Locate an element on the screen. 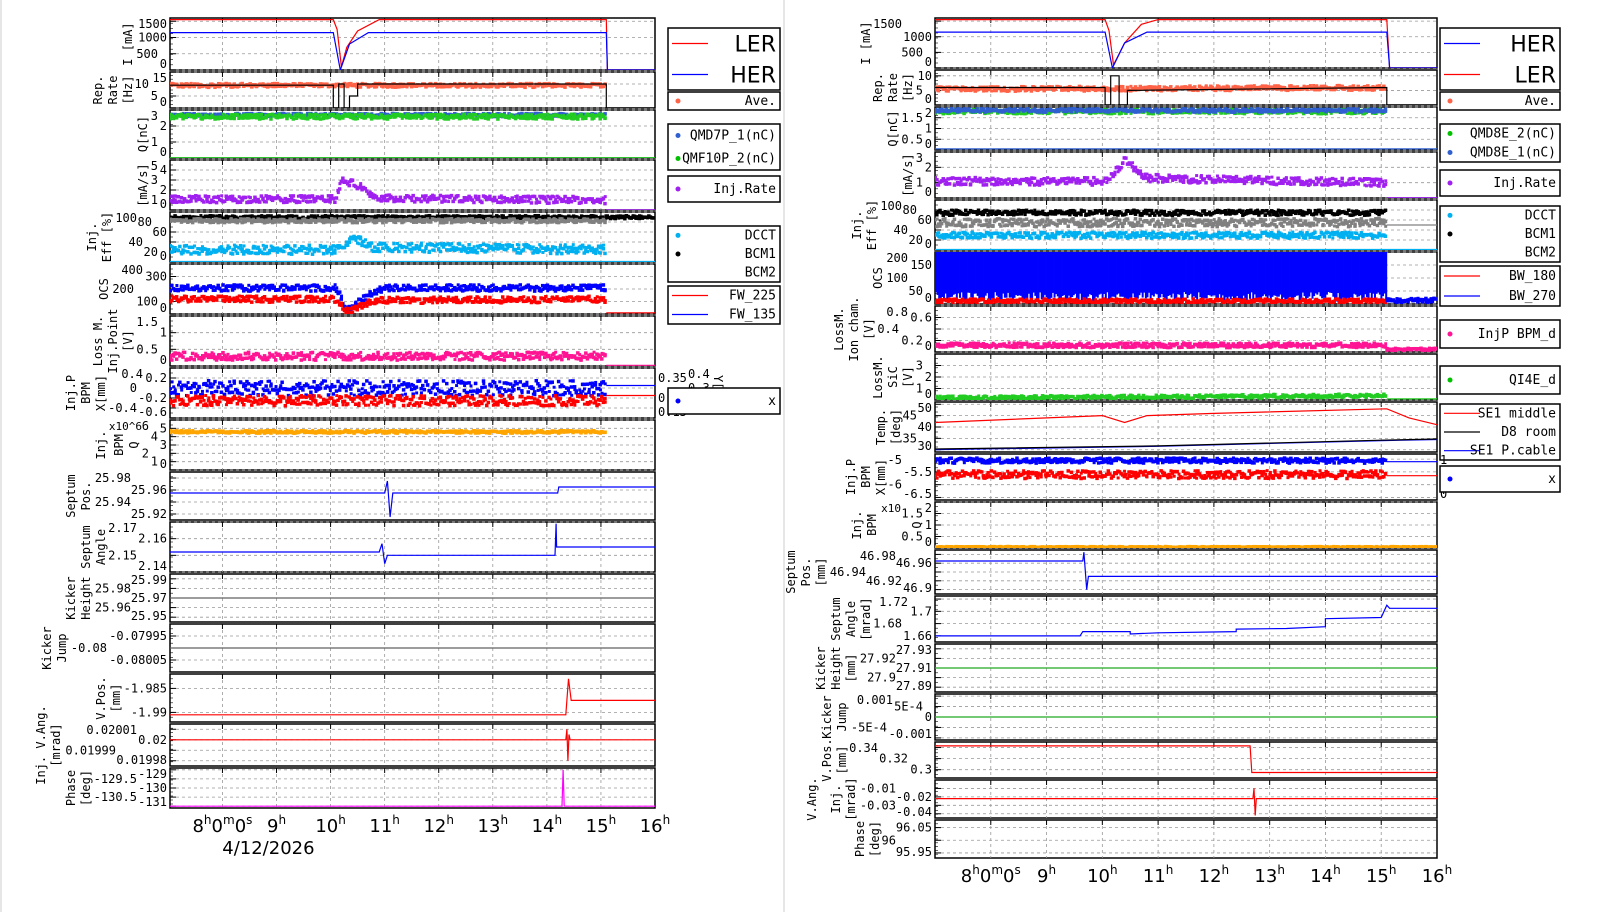 This screenshot has height=912, width=1606. y-tick-label: 20 is located at coordinates (151, 252).